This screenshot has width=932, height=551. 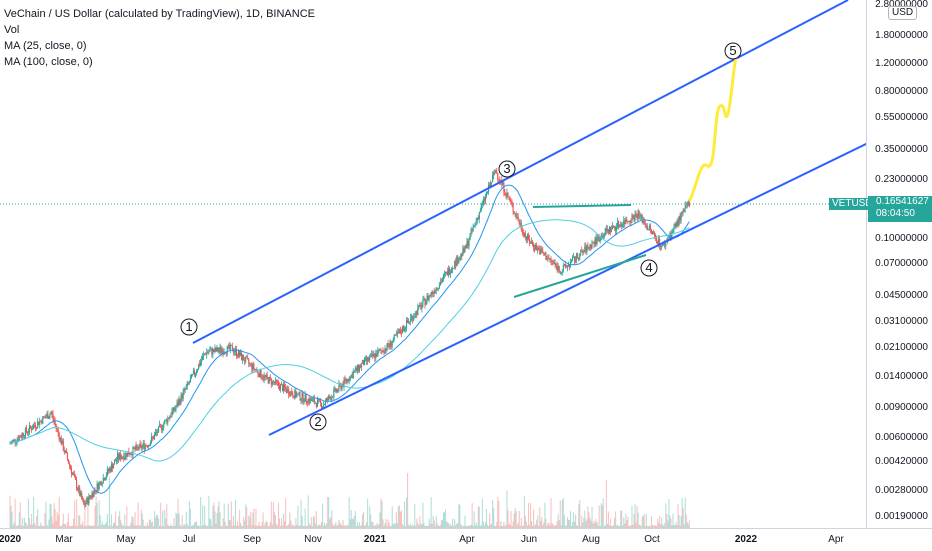 What do you see at coordinates (903, 13) in the screenshot?
I see `currency-badge: USD` at bounding box center [903, 13].